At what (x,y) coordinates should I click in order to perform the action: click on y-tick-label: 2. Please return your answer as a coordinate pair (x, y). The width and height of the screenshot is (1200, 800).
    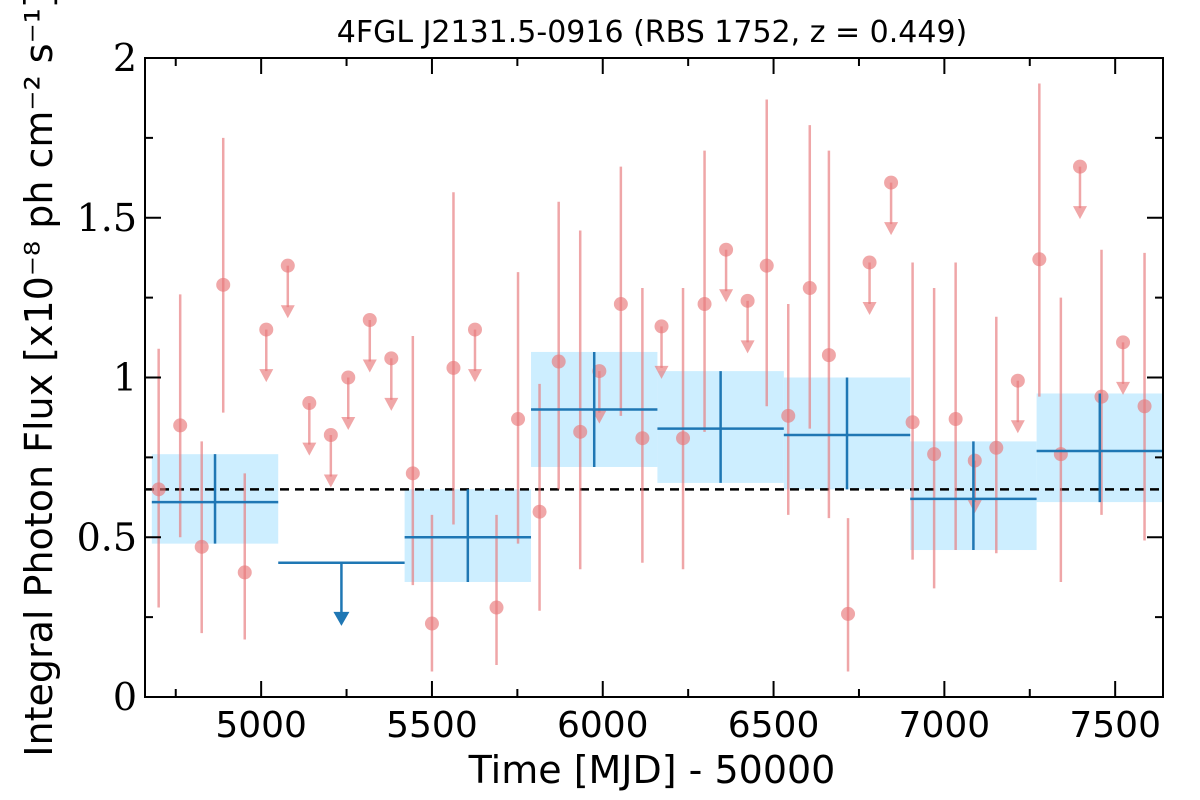
    Looking at the image, I should click on (125, 58).